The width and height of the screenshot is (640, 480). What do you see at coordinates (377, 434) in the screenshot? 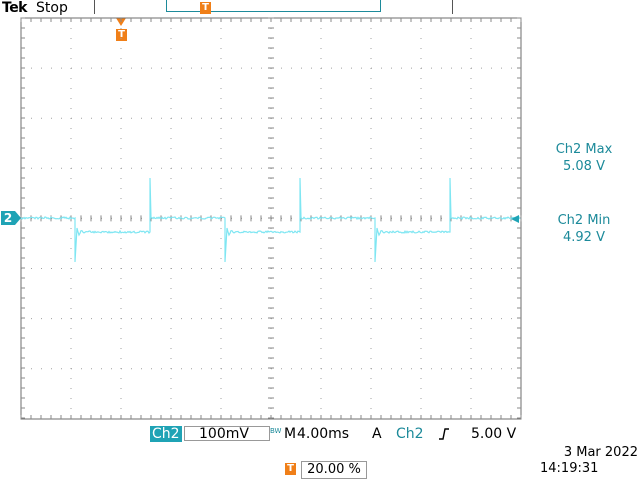
I see `trigger-mode: A` at bounding box center [377, 434].